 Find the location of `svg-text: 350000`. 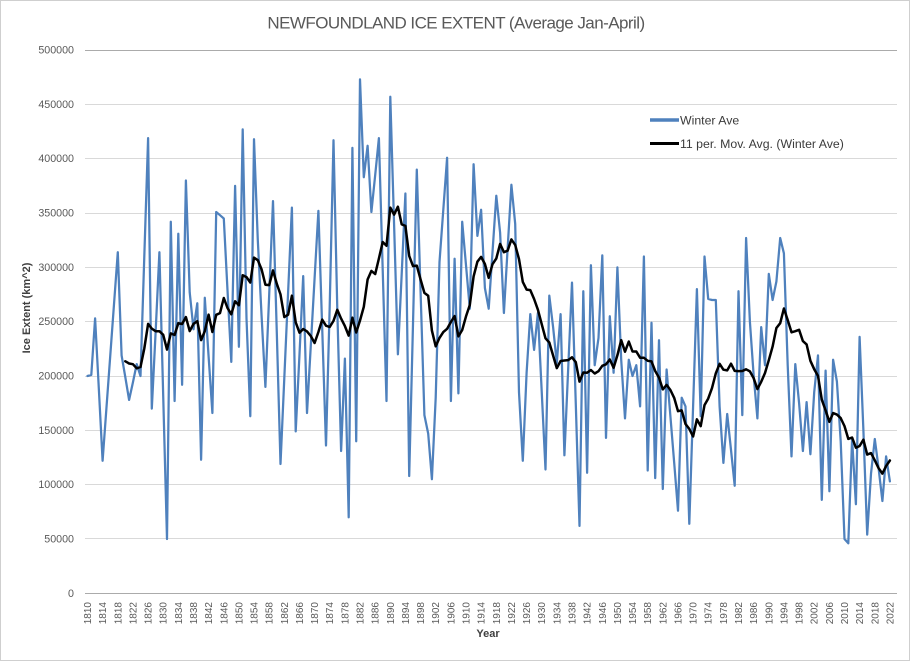

svg-text: 350000 is located at coordinates (56, 214).